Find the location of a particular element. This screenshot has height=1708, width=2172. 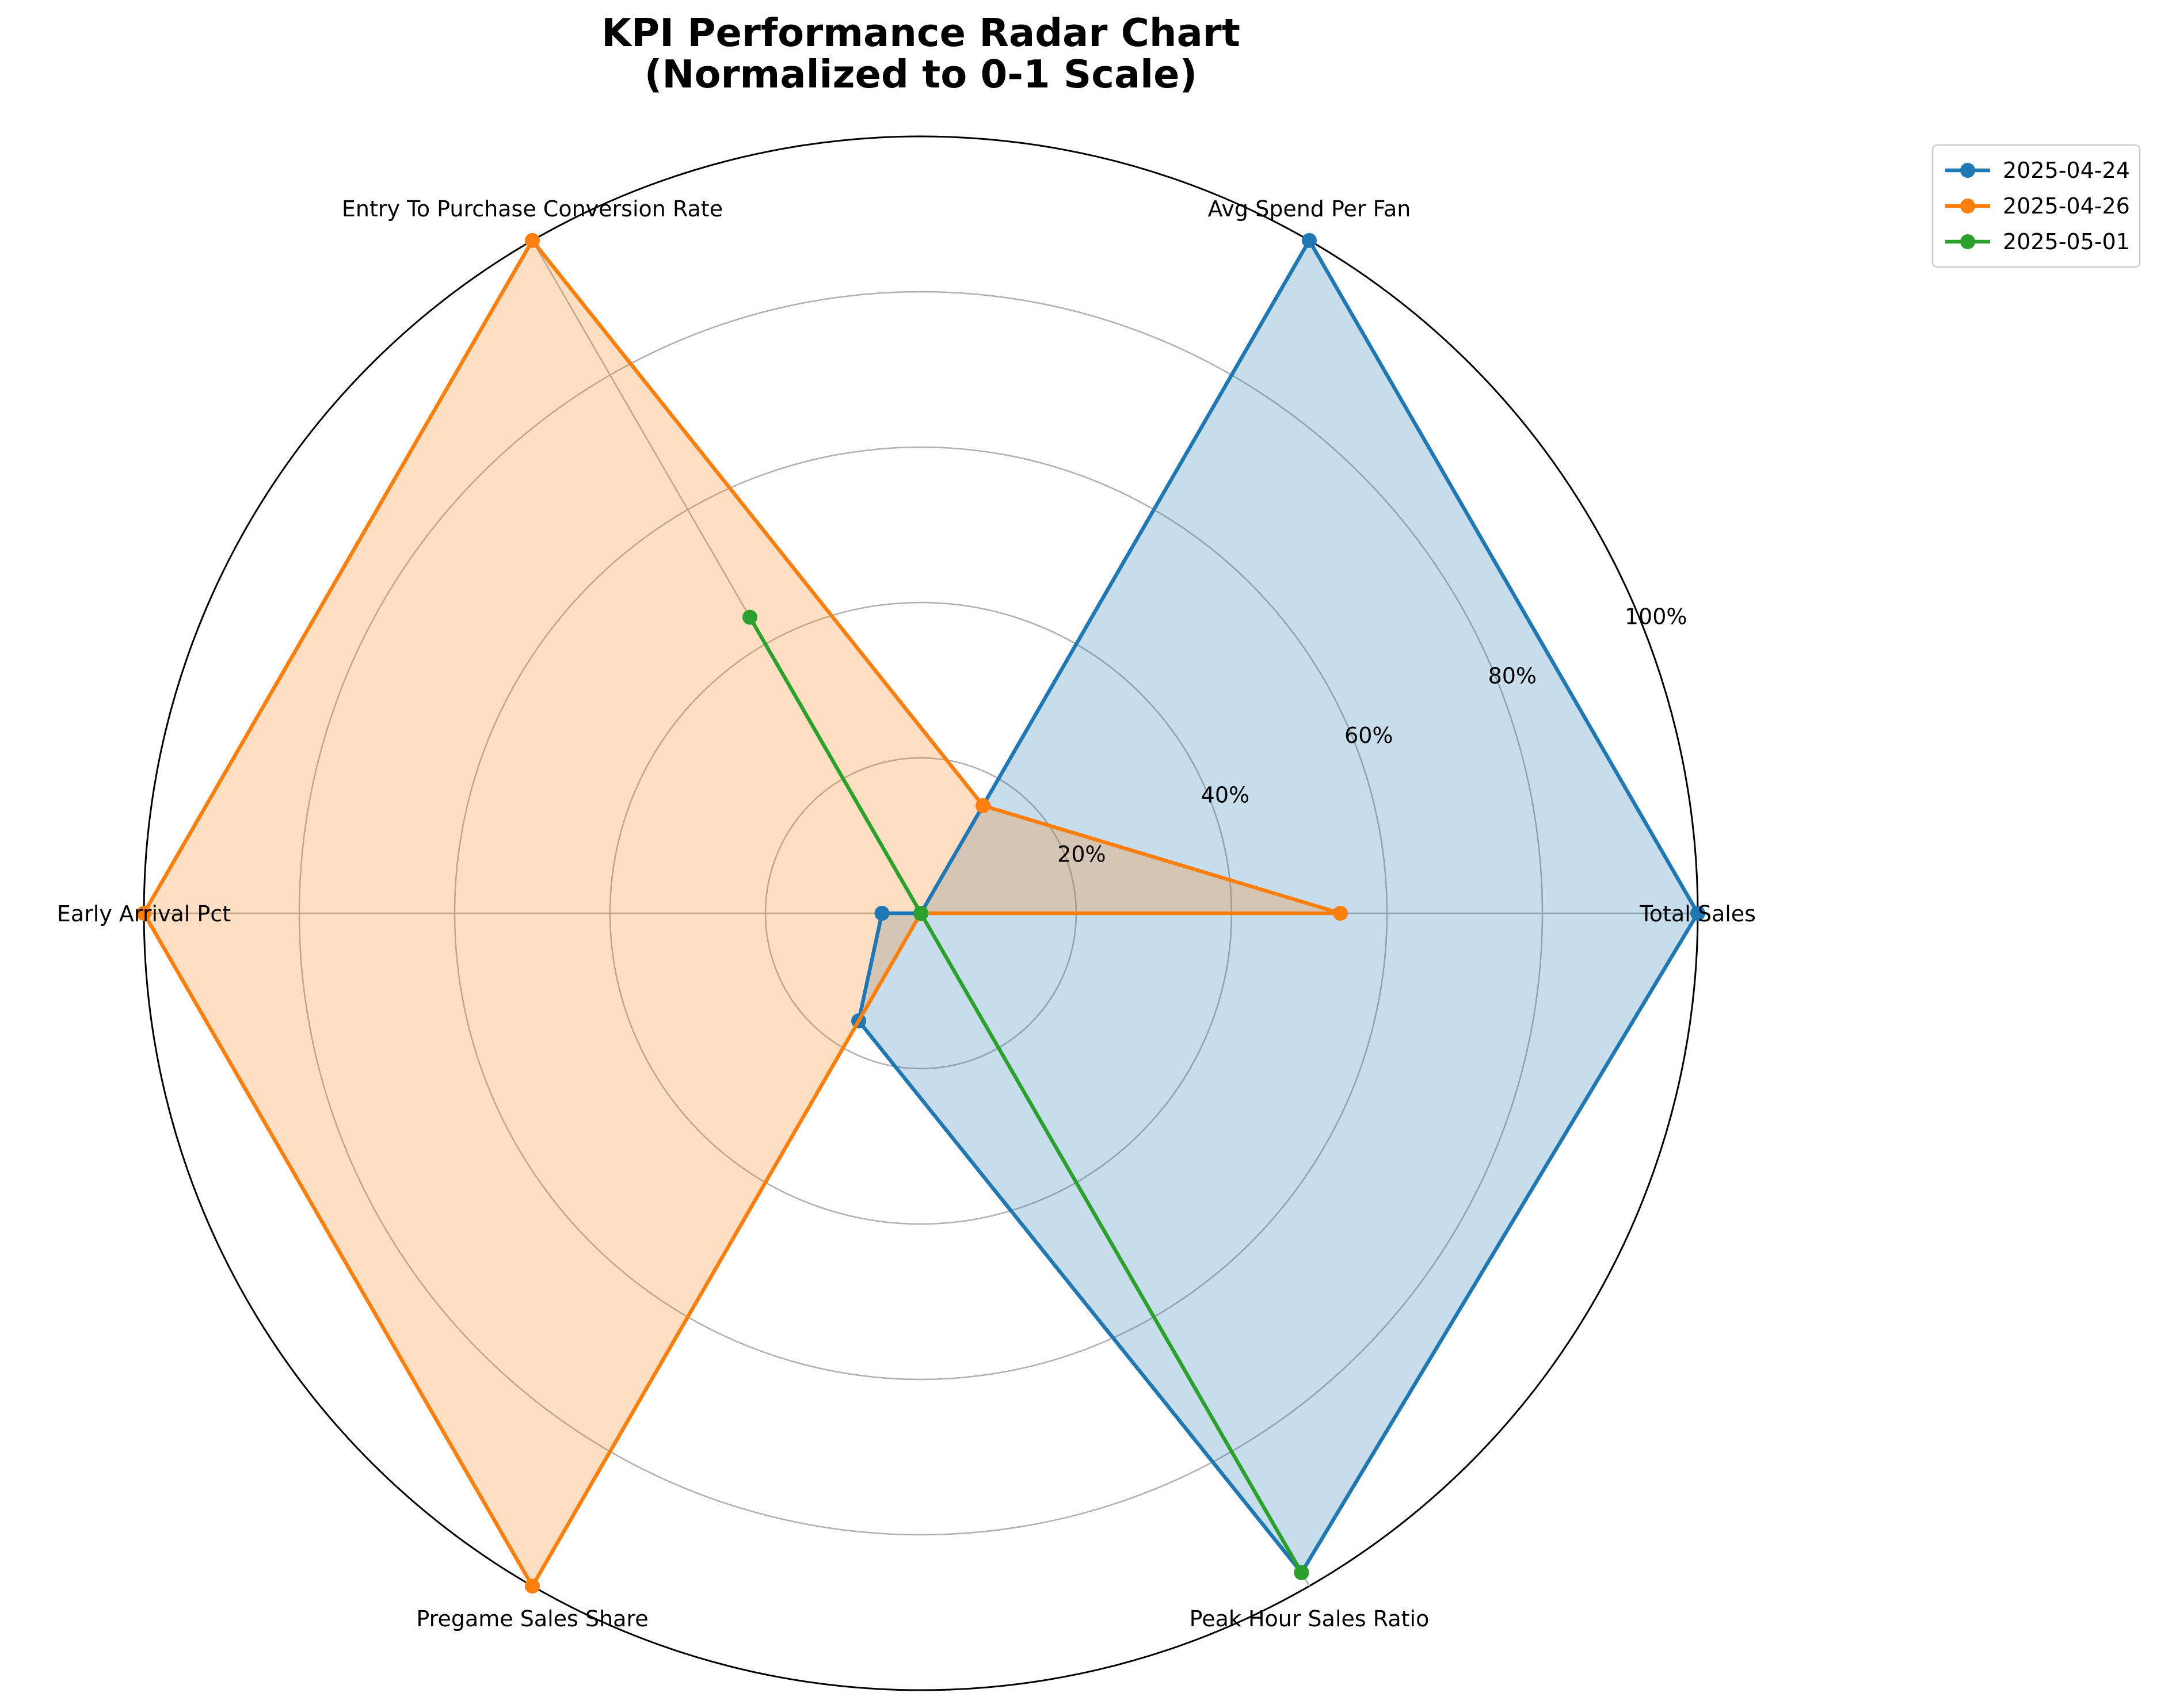

legend-box is located at coordinates (2036, 206).